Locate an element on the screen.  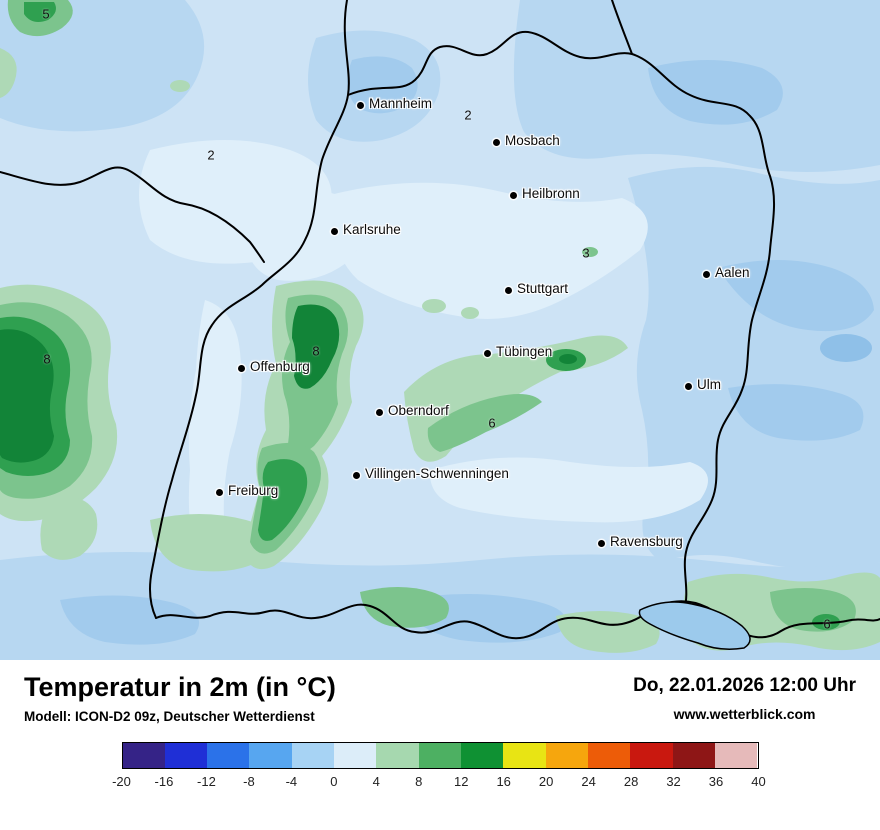
city-label: Ulm is located at coordinates (709, 384).